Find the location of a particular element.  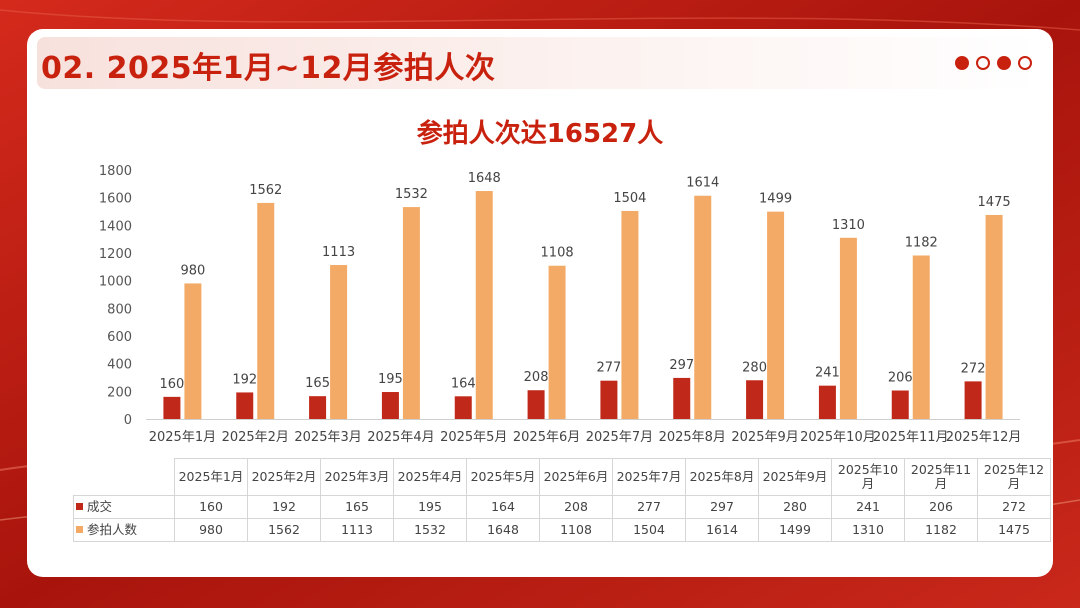

table-row-deal: 成交 160 192 165 195 164 208 277 297 280 241 206 272 is located at coordinates (562, 507).